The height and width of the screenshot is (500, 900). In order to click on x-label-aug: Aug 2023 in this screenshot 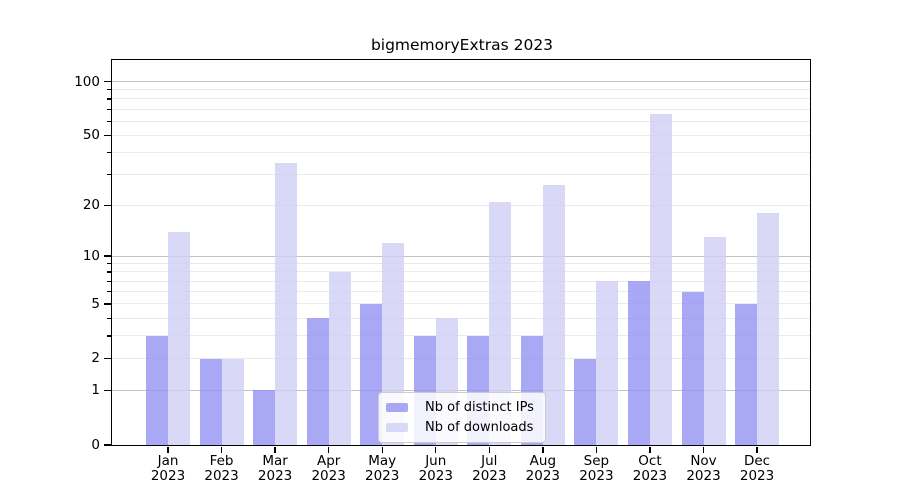, I will do `click(543, 469)`.